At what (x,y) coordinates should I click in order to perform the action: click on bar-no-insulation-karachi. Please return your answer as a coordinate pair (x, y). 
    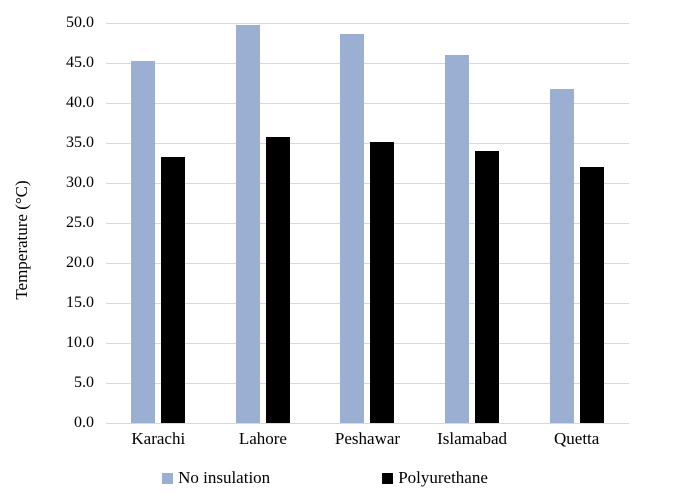
    Looking at the image, I should click on (143, 242).